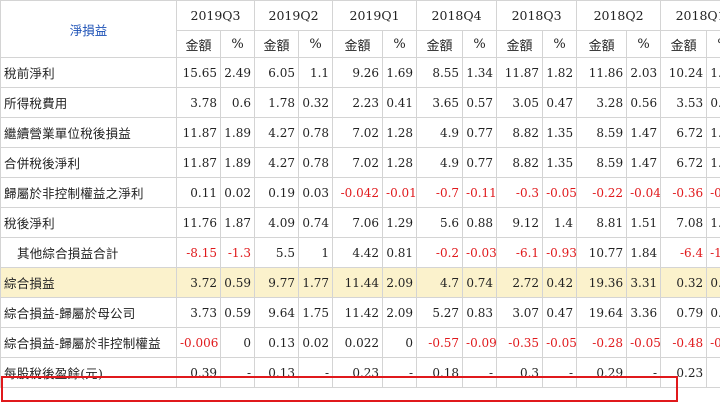  What do you see at coordinates (198, 252) in the screenshot?
I see `amount-cell: -8.15` at bounding box center [198, 252].